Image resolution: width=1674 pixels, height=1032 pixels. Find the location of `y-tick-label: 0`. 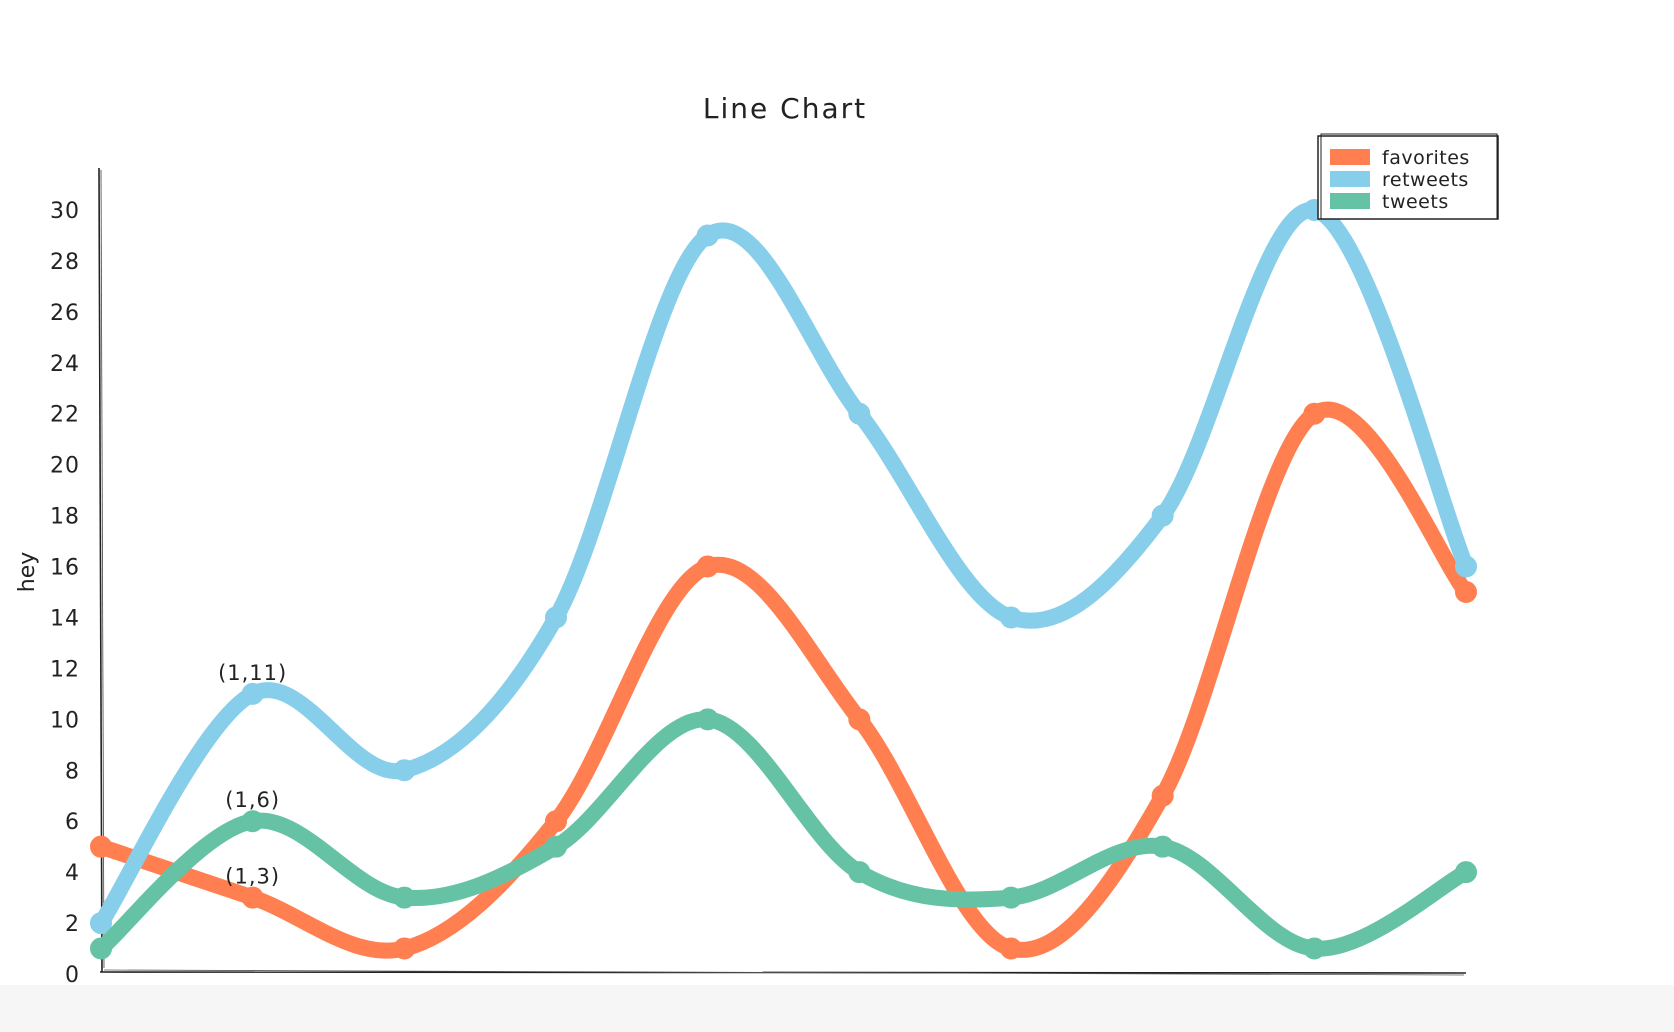

y-tick-label: 0 is located at coordinates (72, 974).